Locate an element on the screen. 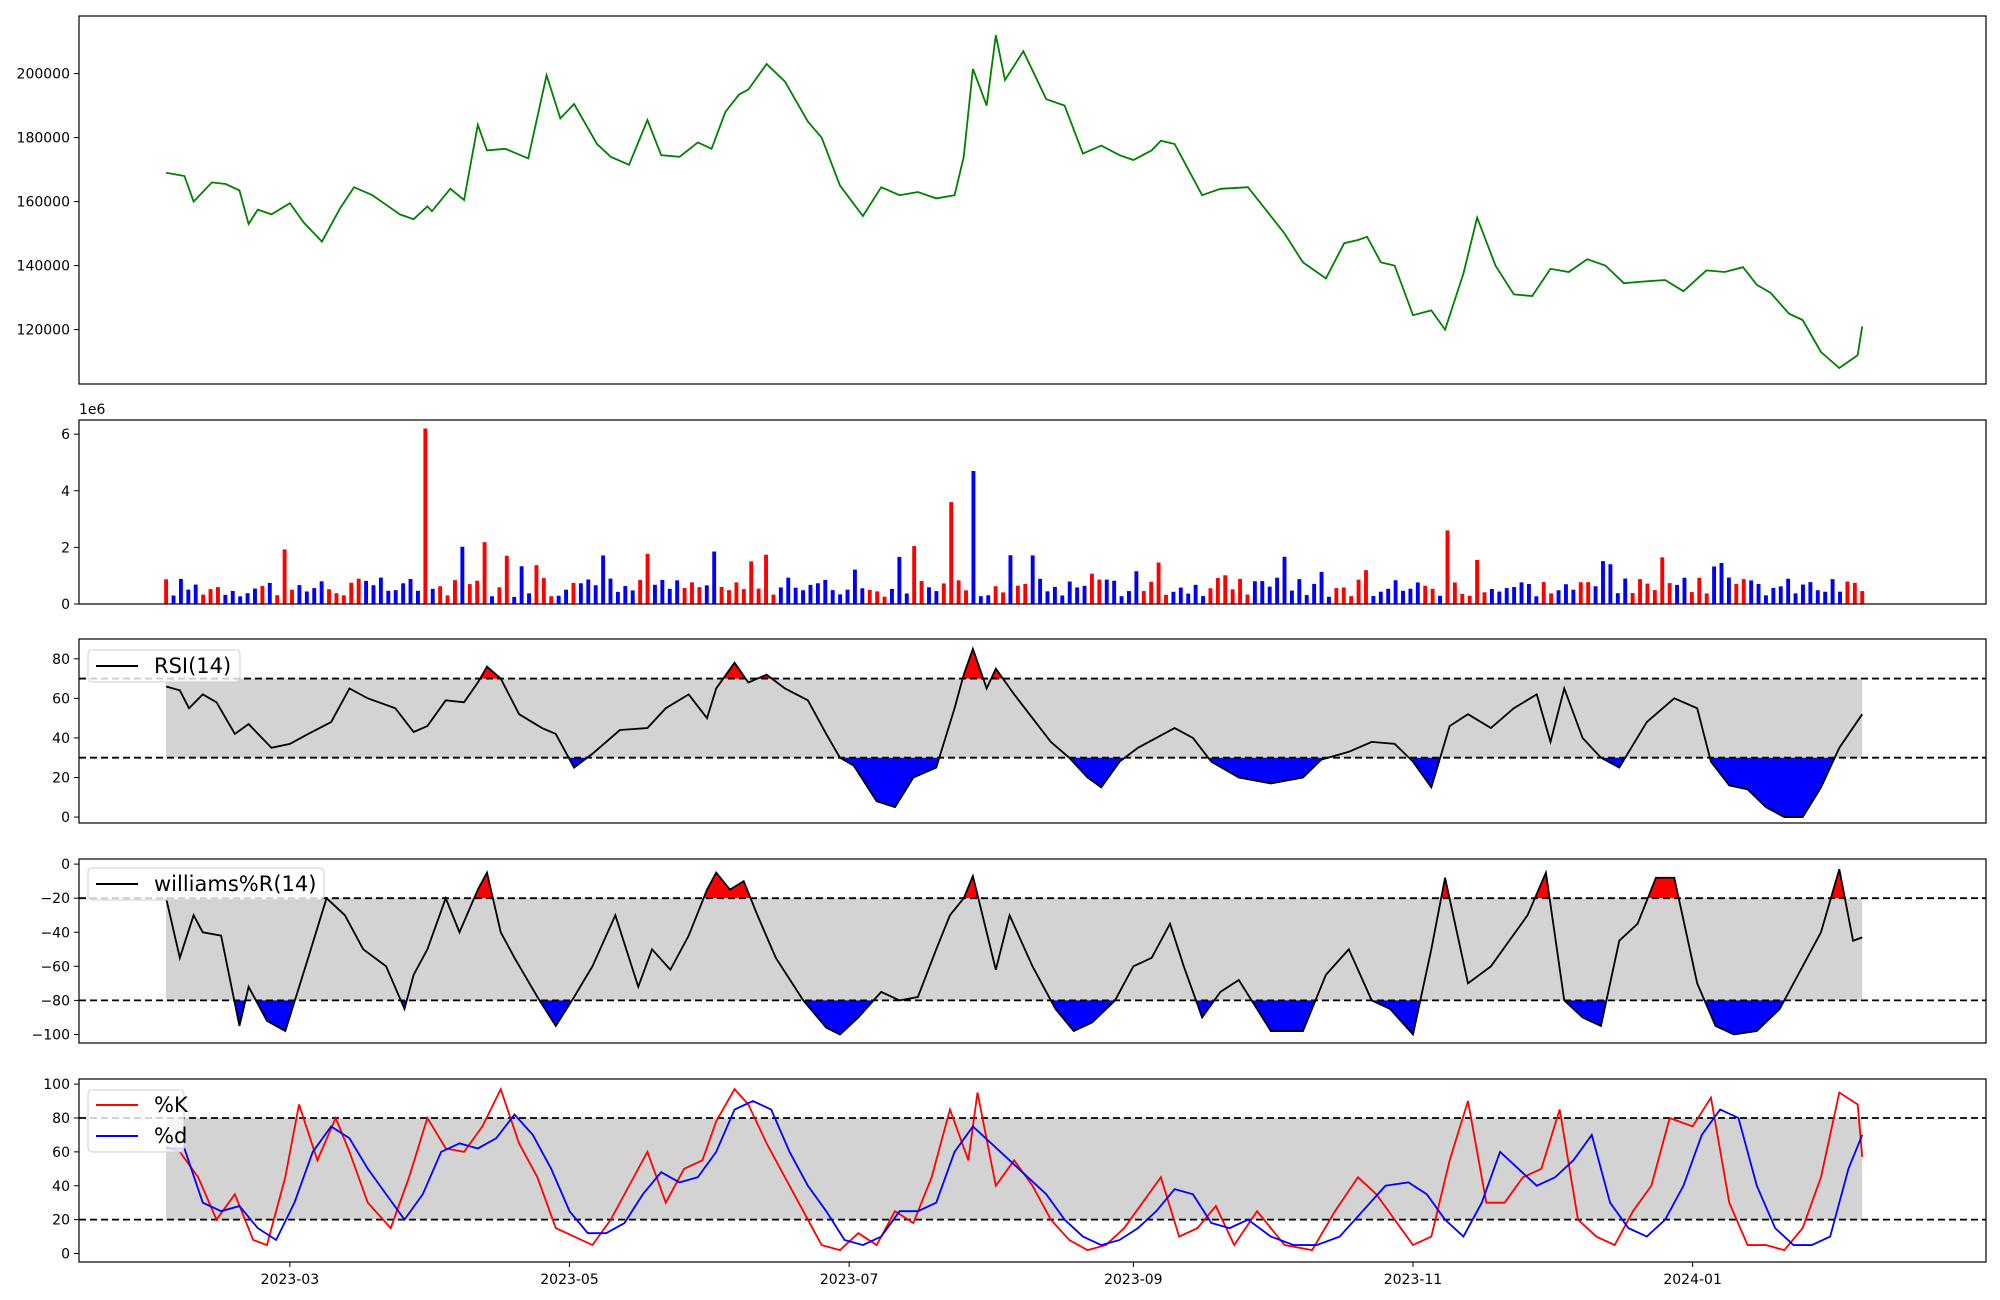 The height and width of the screenshot is (1300, 2000). x-tick-label: 2023-03 is located at coordinates (290, 1280).